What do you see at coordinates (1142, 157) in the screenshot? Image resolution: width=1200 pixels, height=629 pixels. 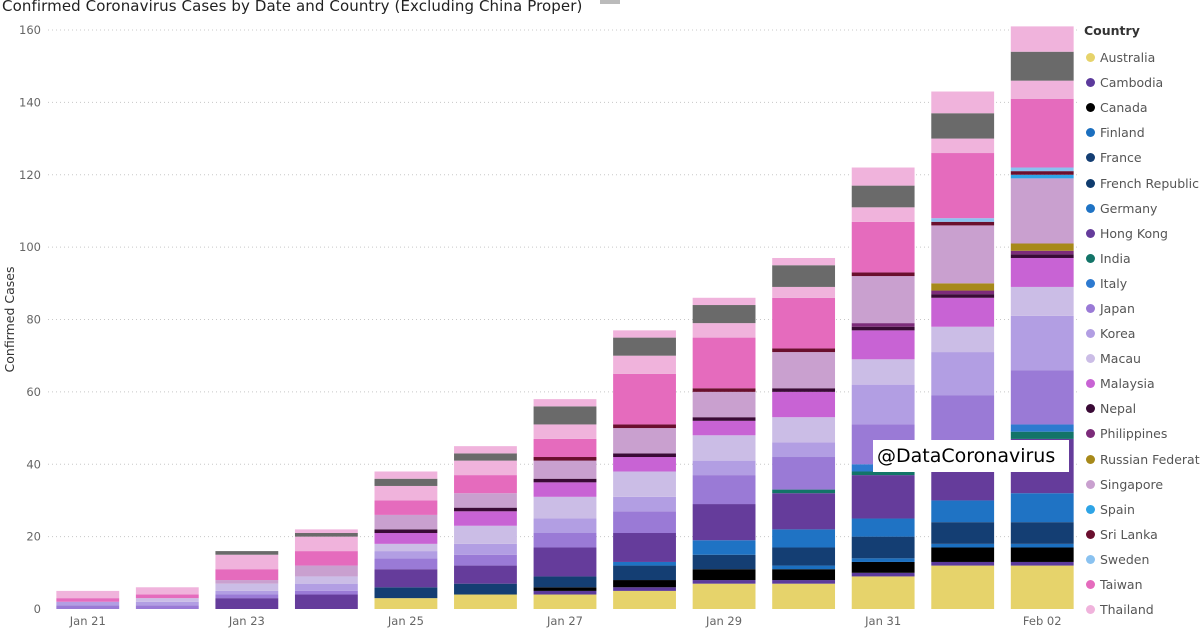 I see `legend-item: France` at bounding box center [1142, 157].